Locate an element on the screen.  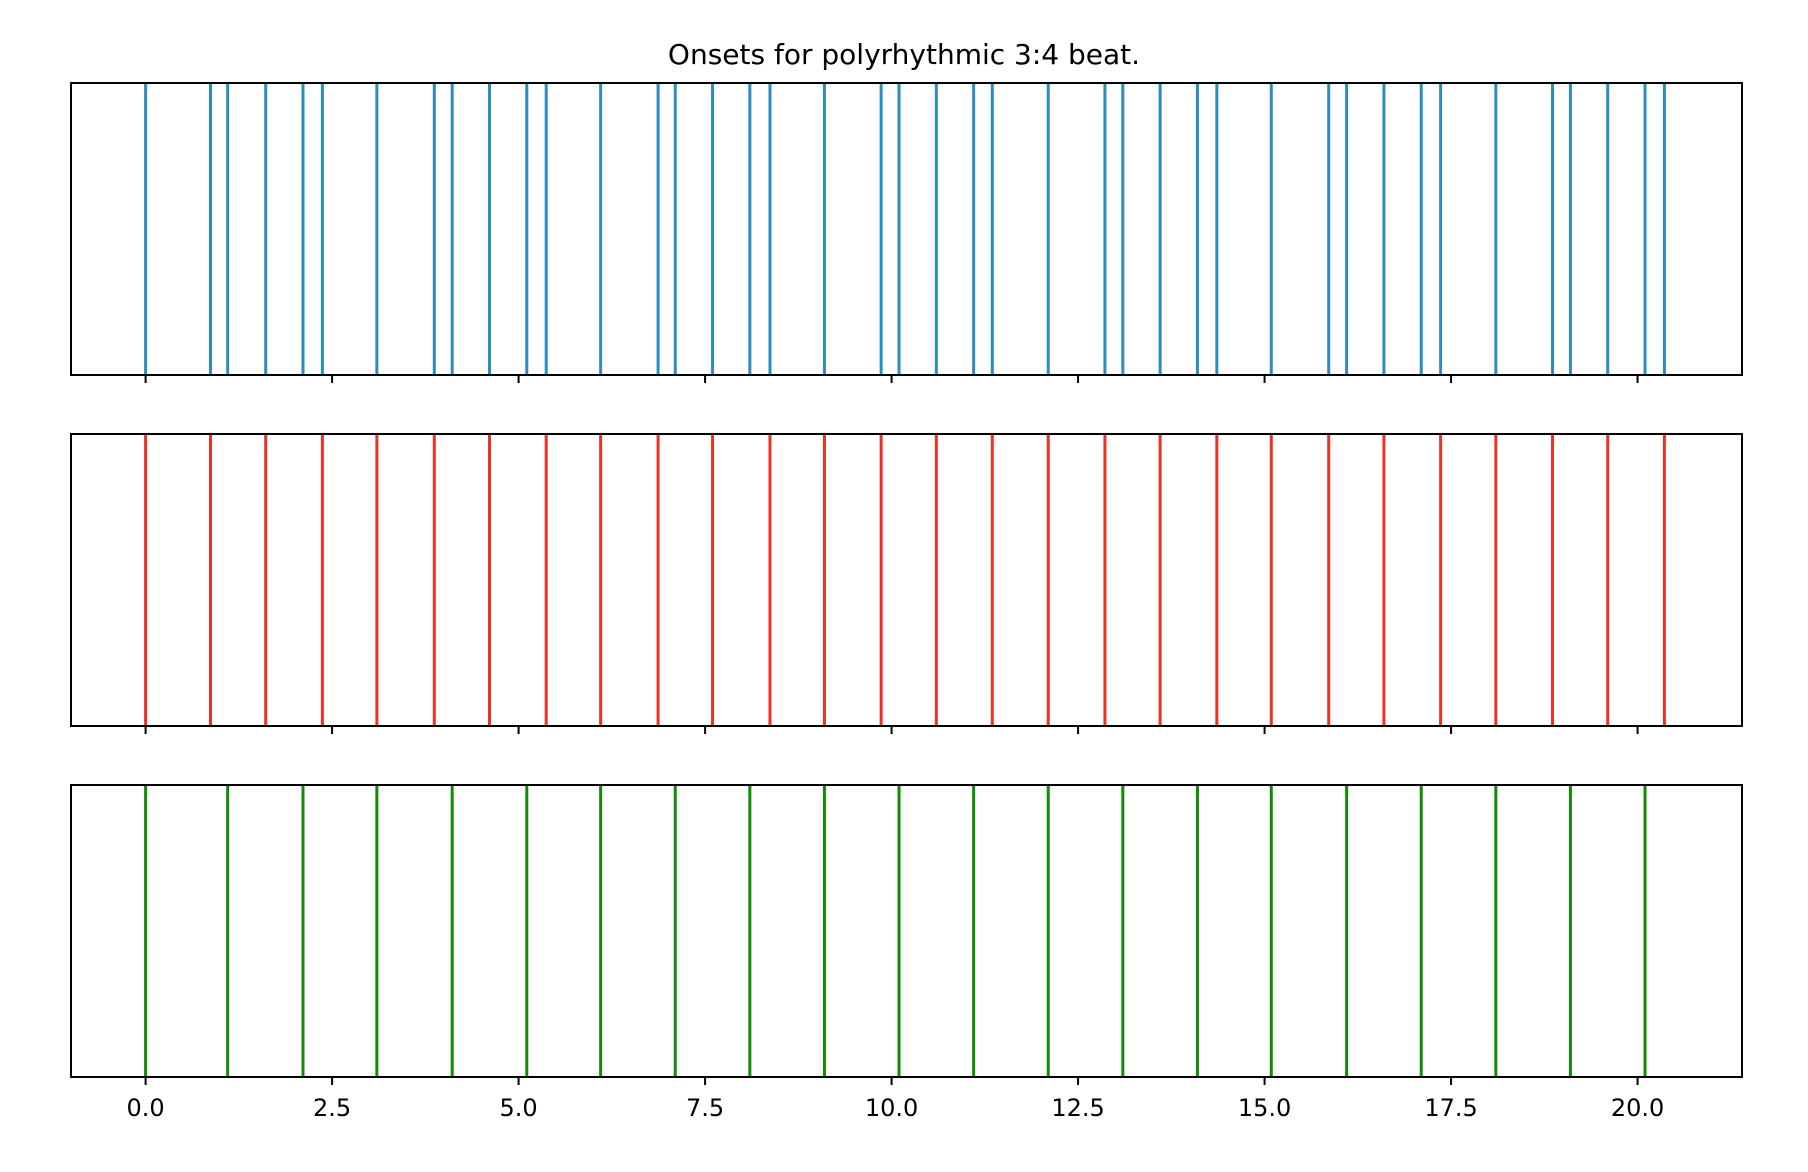
x-tick-label-6: 12.5 is located at coordinates (1077, 1108).